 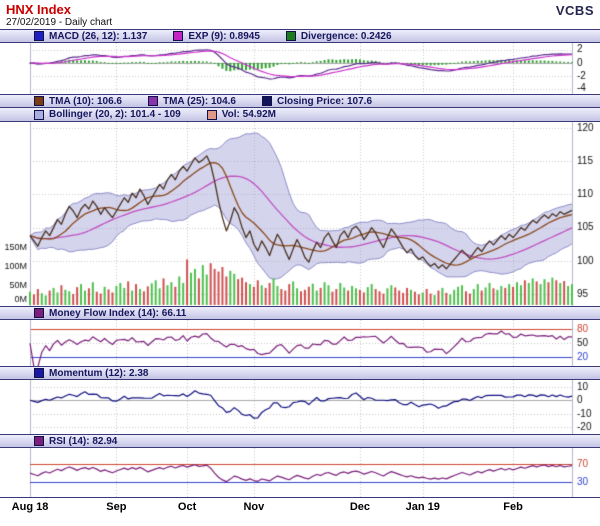 What do you see at coordinates (39, 313) in the screenshot?
I see `mfi-swatch-icon` at bounding box center [39, 313].